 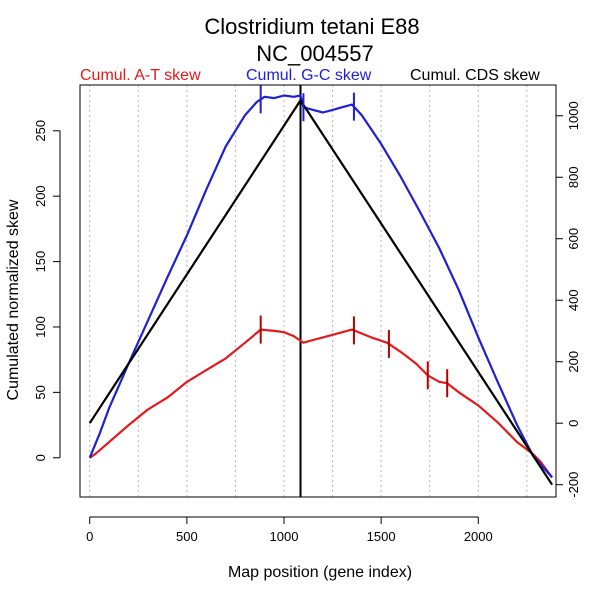 What do you see at coordinates (573, 239) in the screenshot?
I see `y2-tick-label: 600` at bounding box center [573, 239].